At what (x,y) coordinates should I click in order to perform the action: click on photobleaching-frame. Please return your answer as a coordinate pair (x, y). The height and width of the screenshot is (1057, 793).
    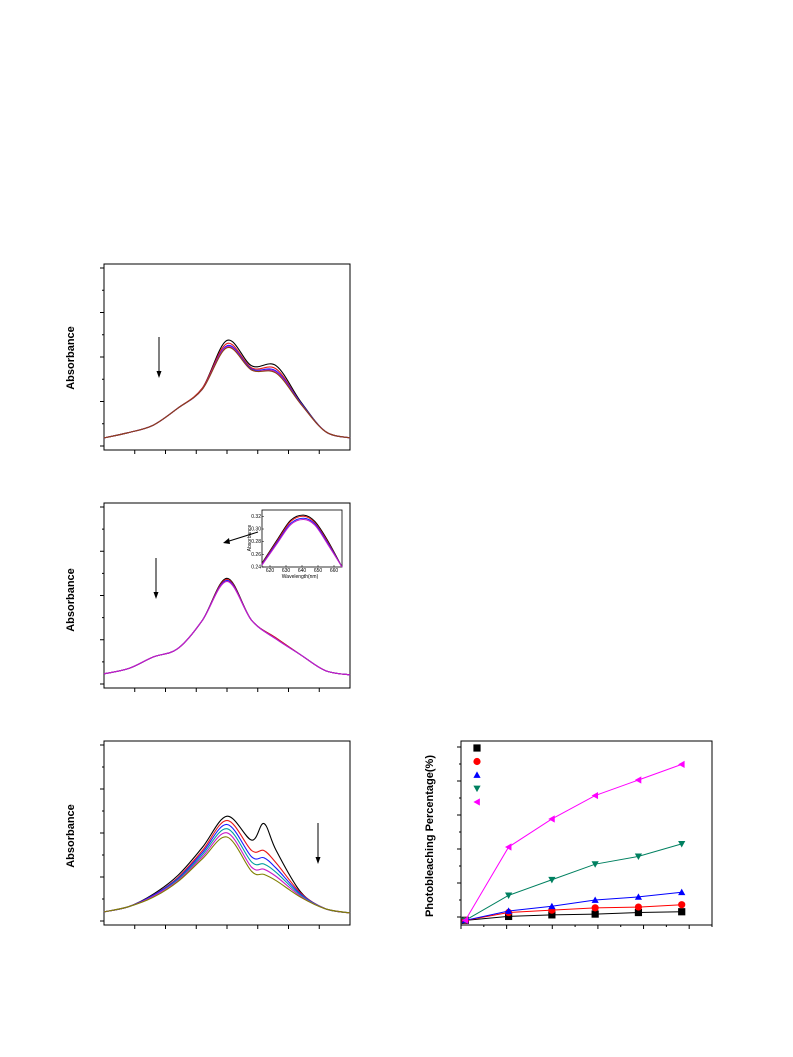
    Looking at the image, I should click on (586, 833).